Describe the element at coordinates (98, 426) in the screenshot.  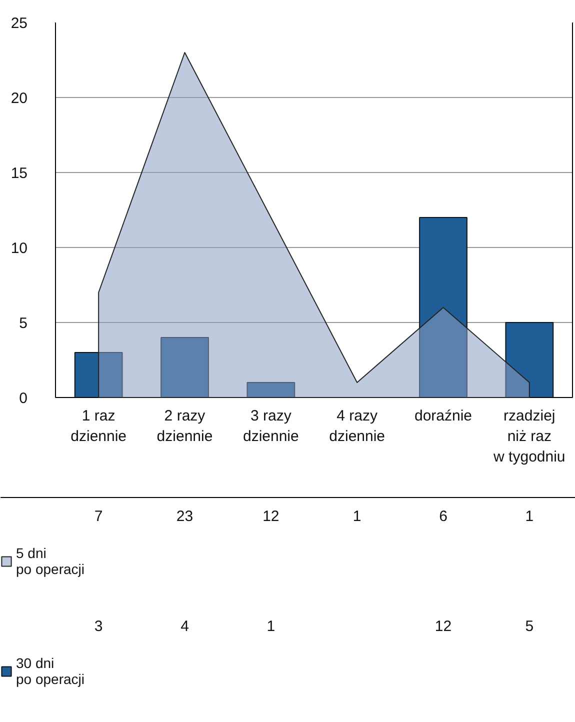
I see `x-tick-label: 1 raz dziennie` at that location.